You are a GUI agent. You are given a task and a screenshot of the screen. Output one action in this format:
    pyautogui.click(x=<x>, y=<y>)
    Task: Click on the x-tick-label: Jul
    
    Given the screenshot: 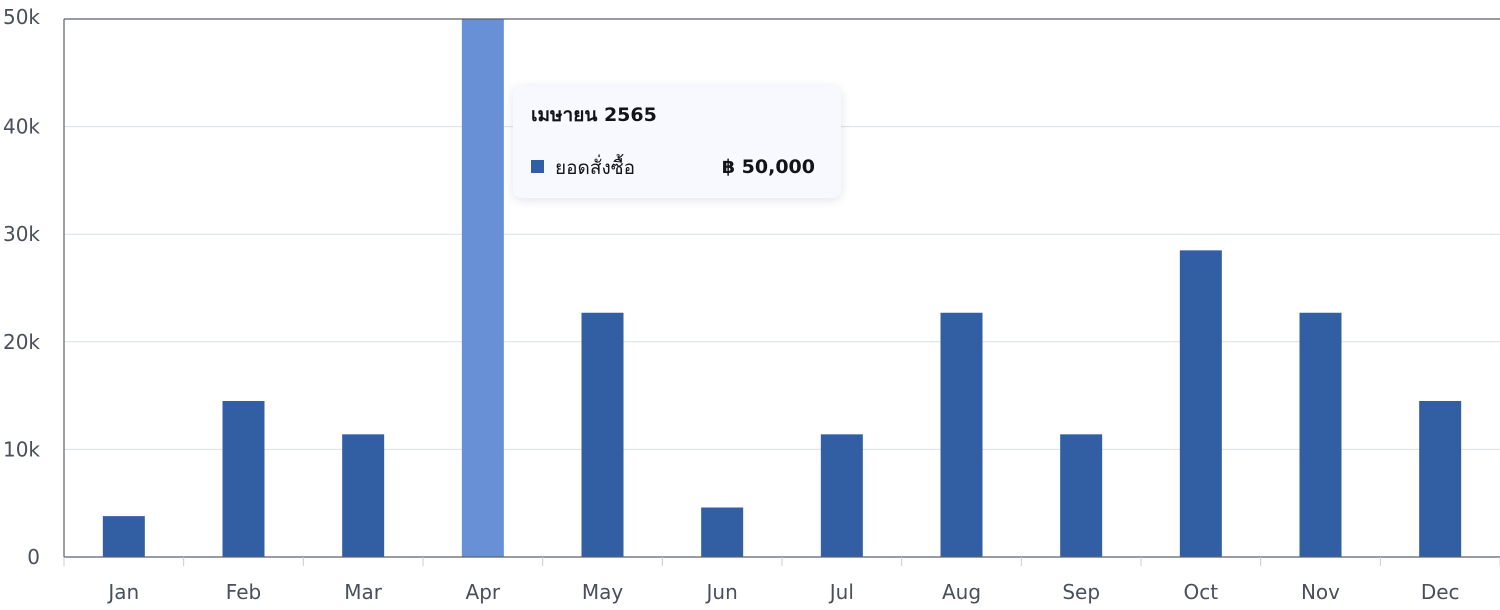 What is the action you would take?
    pyautogui.click(x=841, y=592)
    